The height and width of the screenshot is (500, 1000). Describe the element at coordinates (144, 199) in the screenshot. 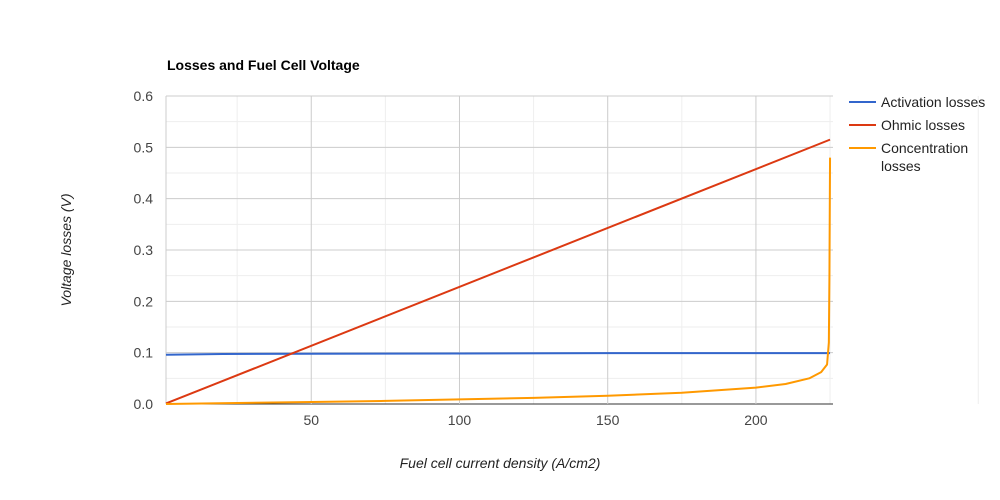

I see `y-tick-label: 0.4` at that location.